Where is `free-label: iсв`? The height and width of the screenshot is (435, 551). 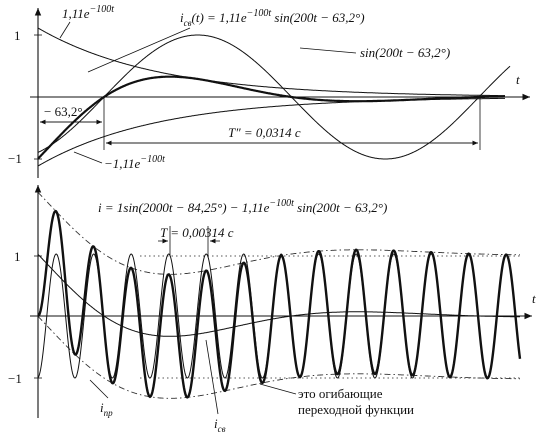
free-label: iсв is located at coordinates (220, 425).